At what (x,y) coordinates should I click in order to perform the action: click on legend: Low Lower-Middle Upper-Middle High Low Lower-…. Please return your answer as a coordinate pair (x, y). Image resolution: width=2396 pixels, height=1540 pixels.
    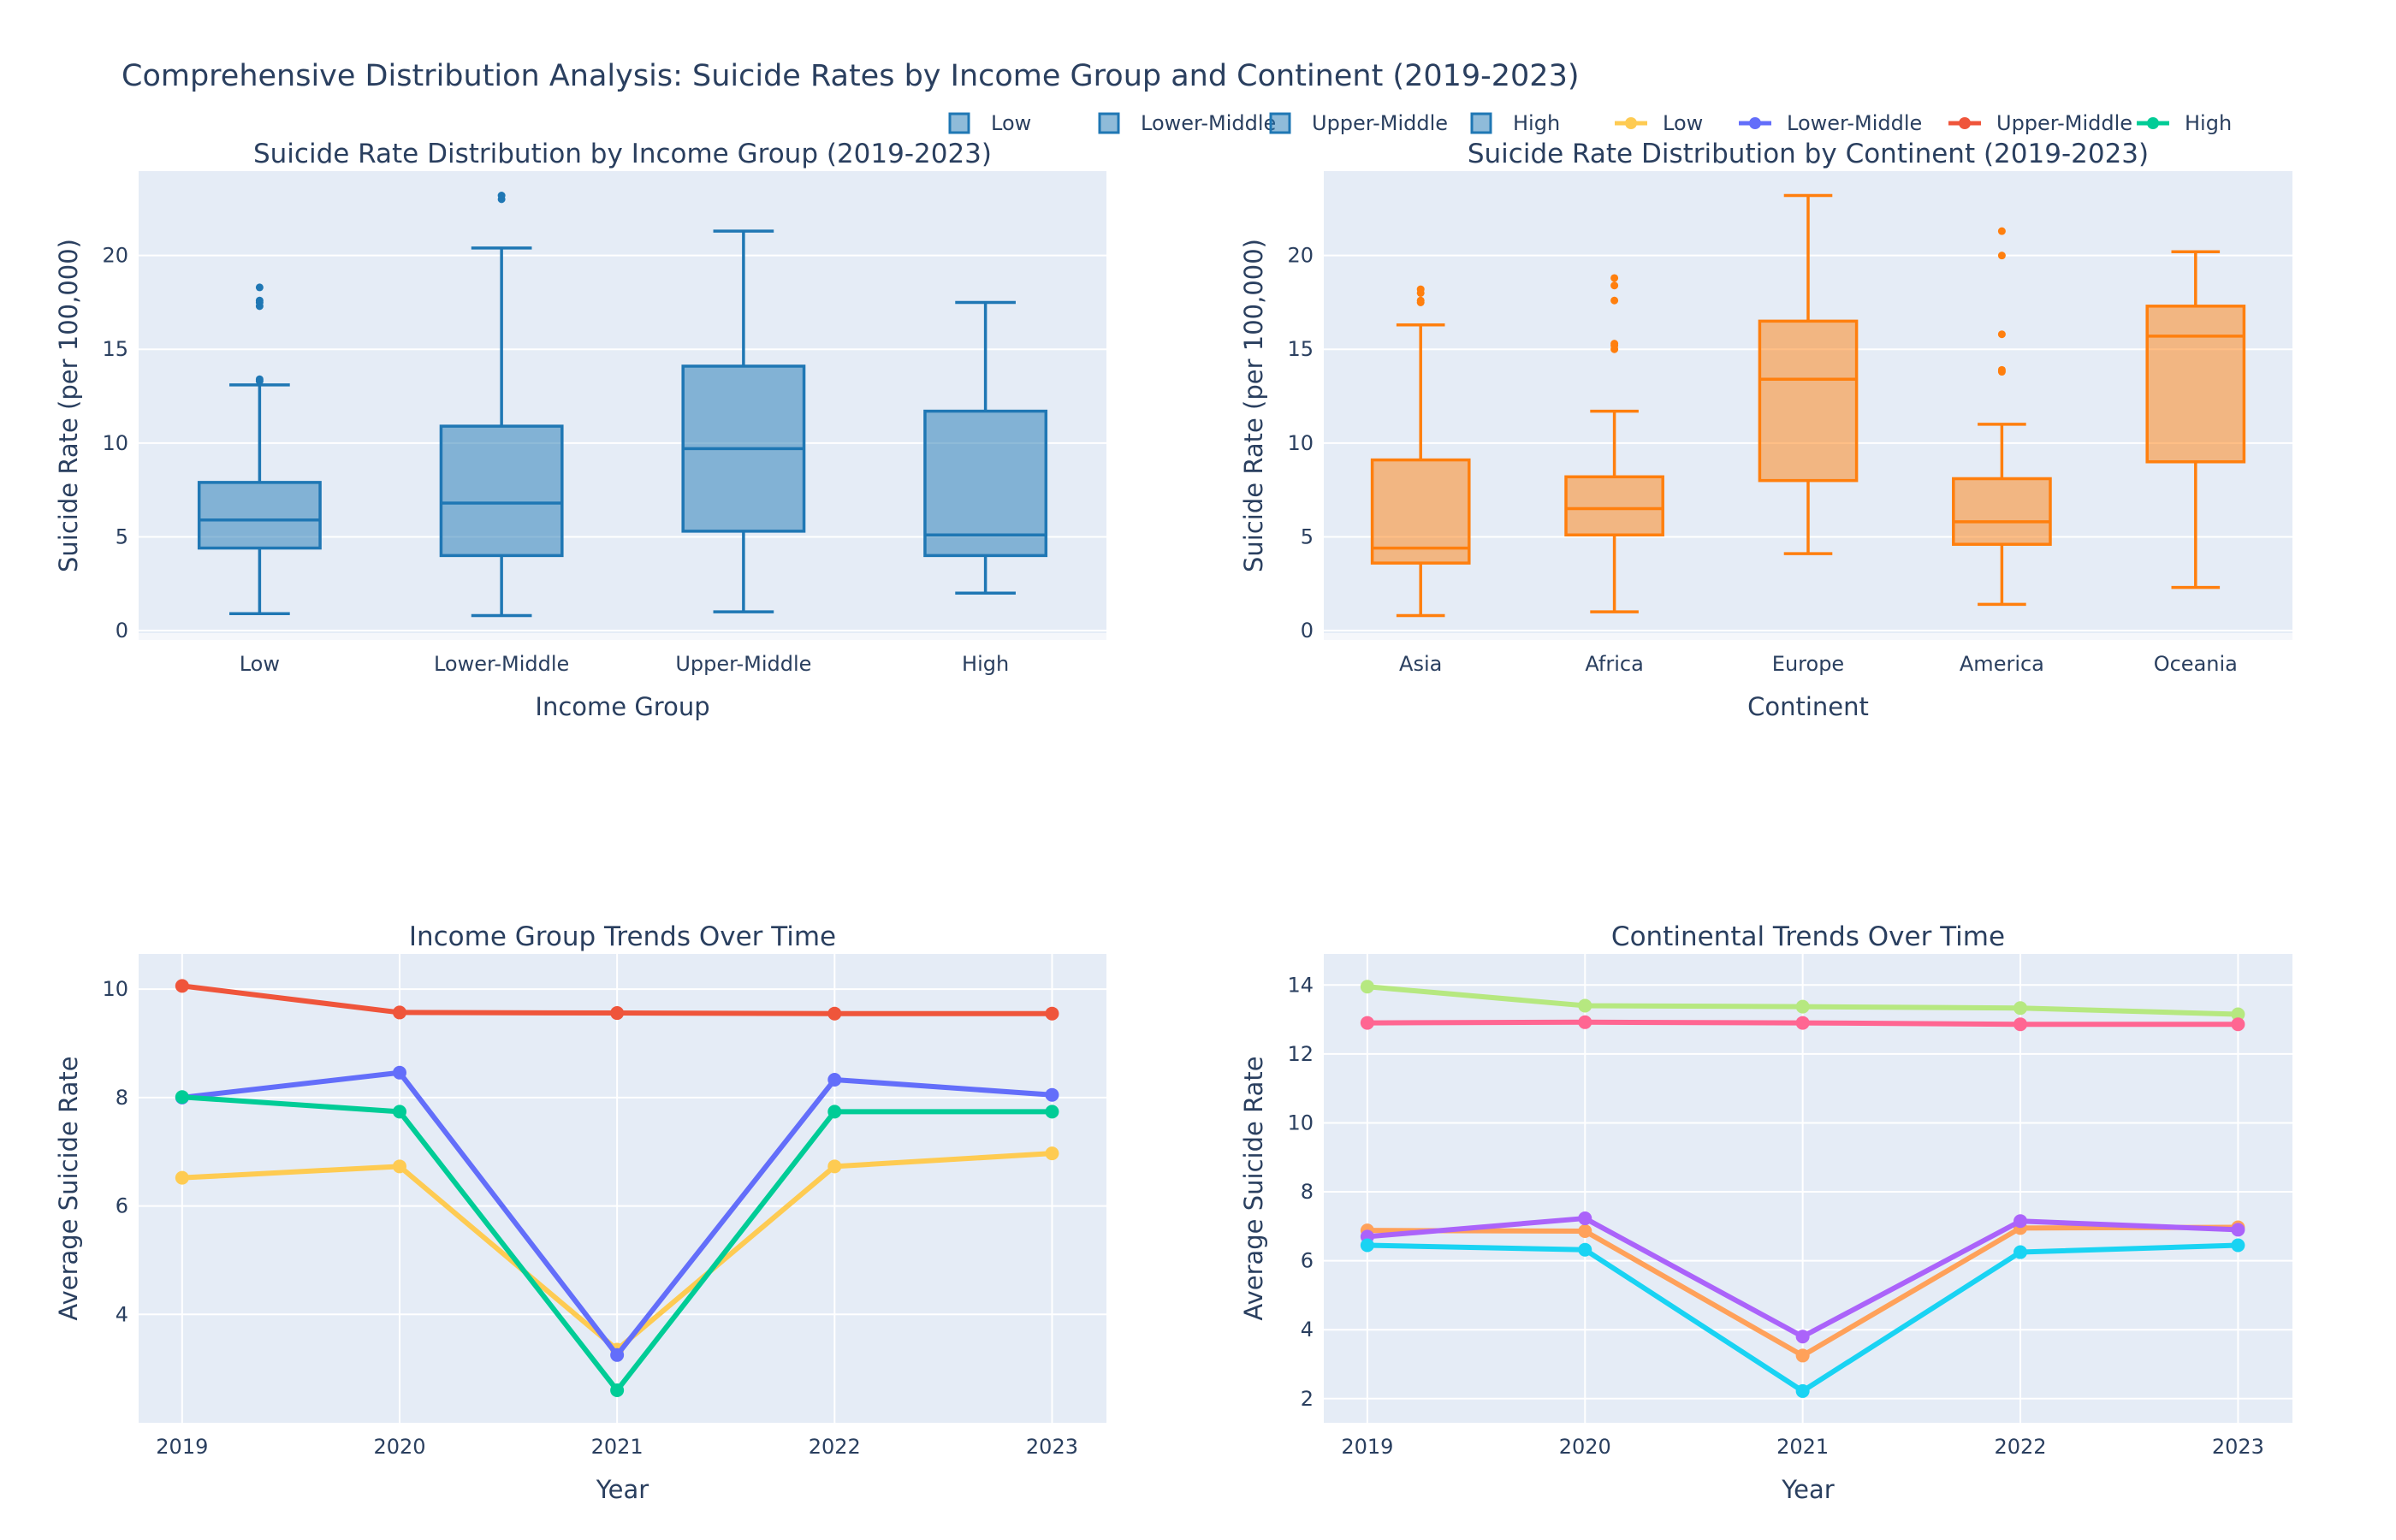
    Looking at the image, I should click on (1590, 123).